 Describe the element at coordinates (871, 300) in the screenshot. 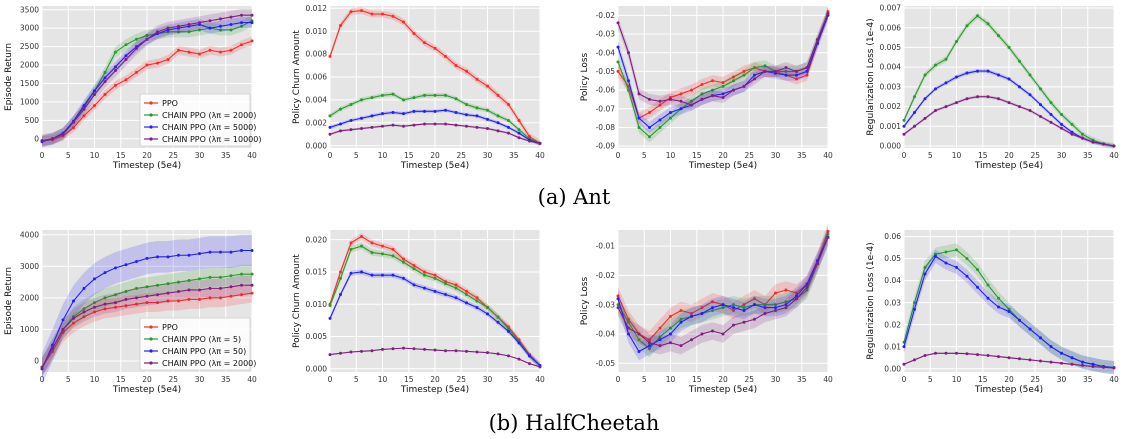

I see `y-axis-label: Regularization Loss (1e-4)` at that location.